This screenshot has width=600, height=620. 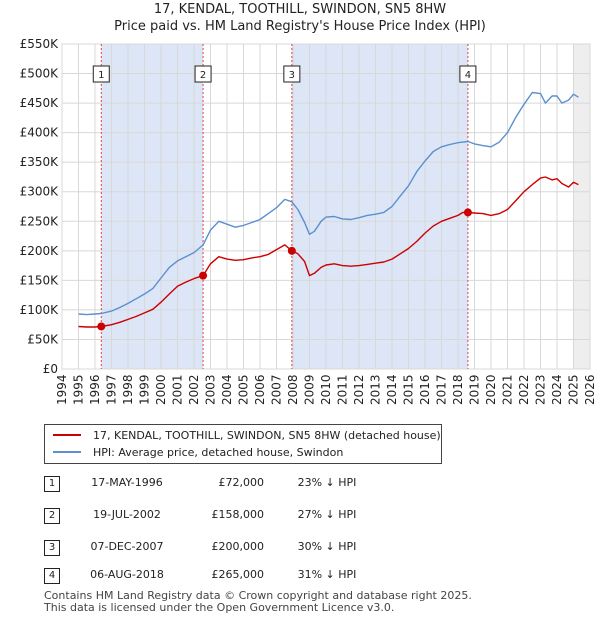 What do you see at coordinates (227, 389) in the screenshot?
I see `x-tick-label: 2004` at bounding box center [227, 389].